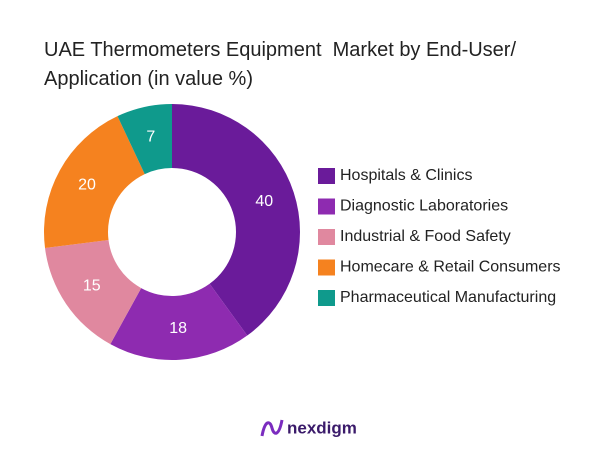 The image size is (602, 451). What do you see at coordinates (450, 267) in the screenshot?
I see `legend-label: Homecare & Retail Consumers` at bounding box center [450, 267].